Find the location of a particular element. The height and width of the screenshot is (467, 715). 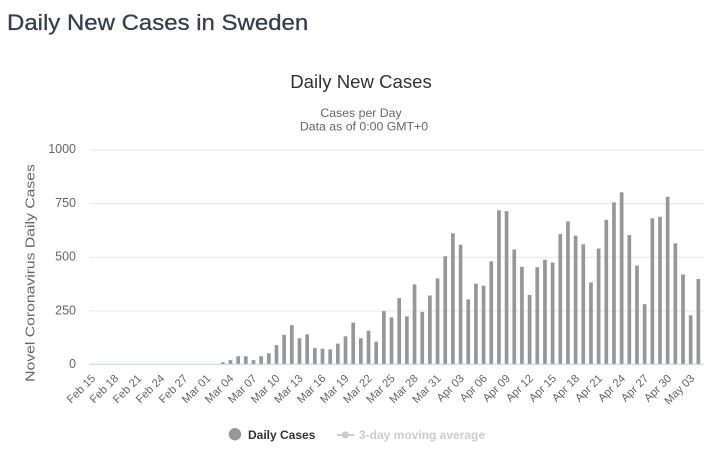

svg-text: 1000 is located at coordinates (62, 149).